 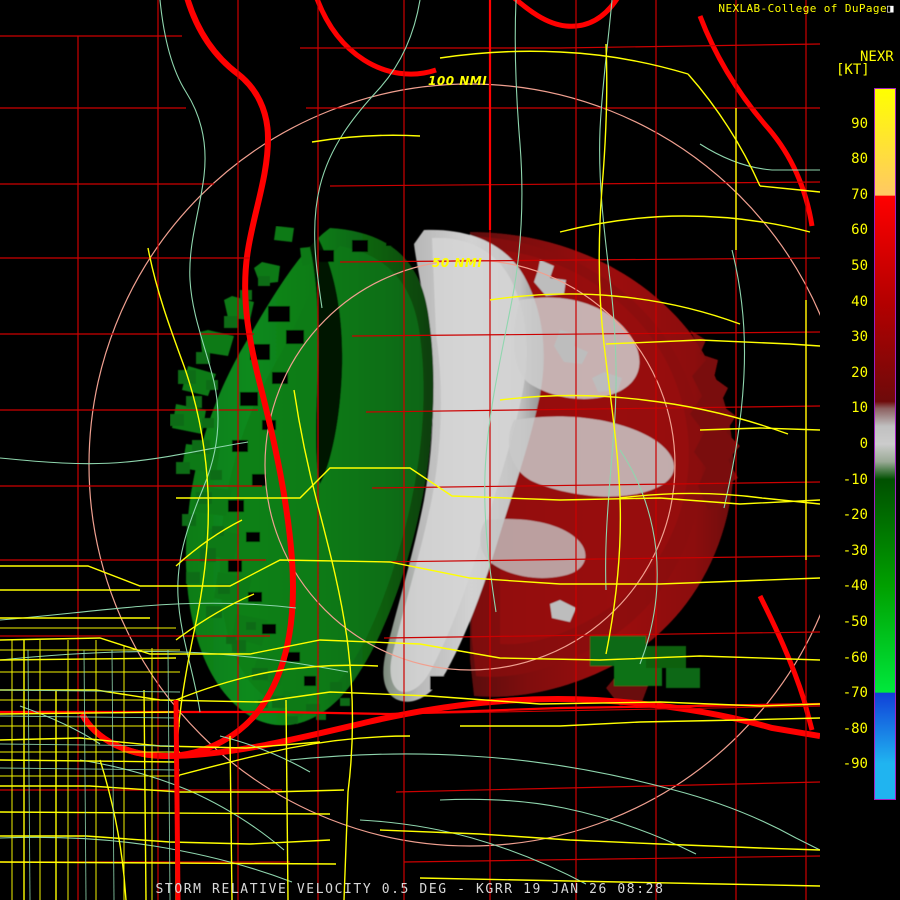 I want to click on inbound-outlier-echoes, so click(x=256, y=495).